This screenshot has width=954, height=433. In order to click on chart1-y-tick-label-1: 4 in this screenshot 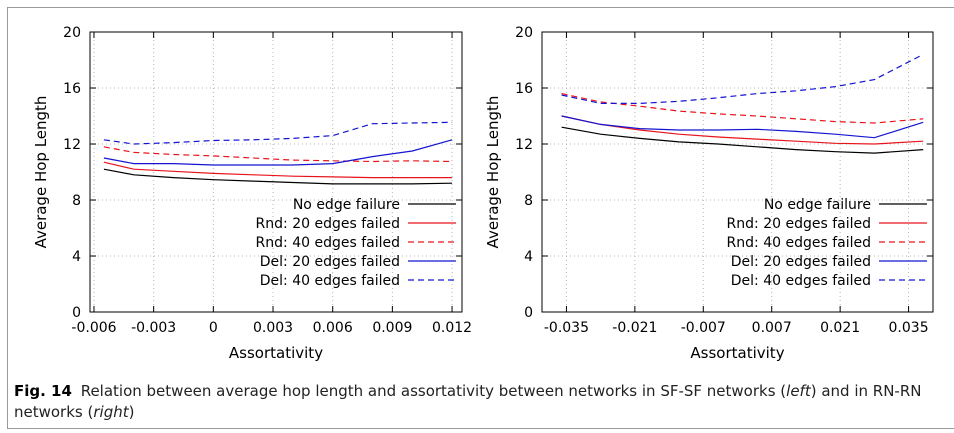, I will do `click(76, 257)`.